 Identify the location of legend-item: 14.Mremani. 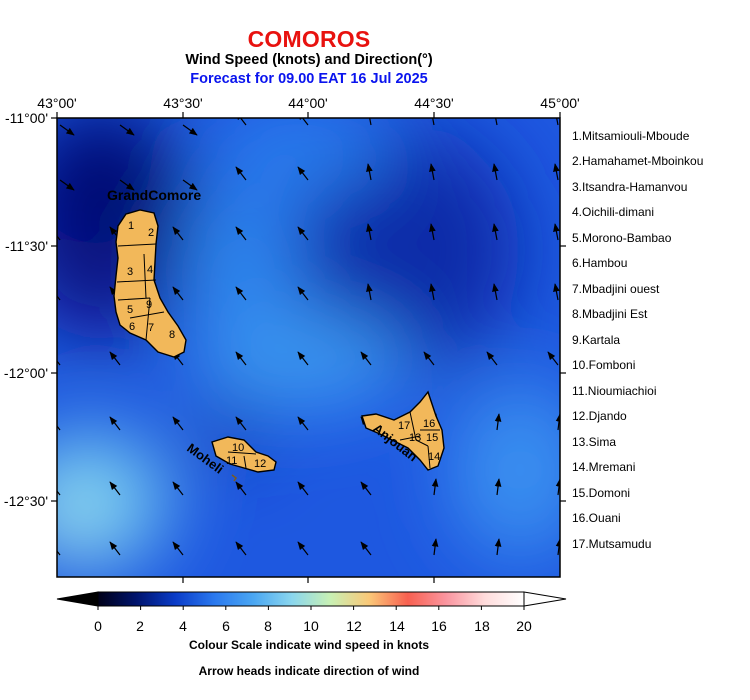
(604, 467).